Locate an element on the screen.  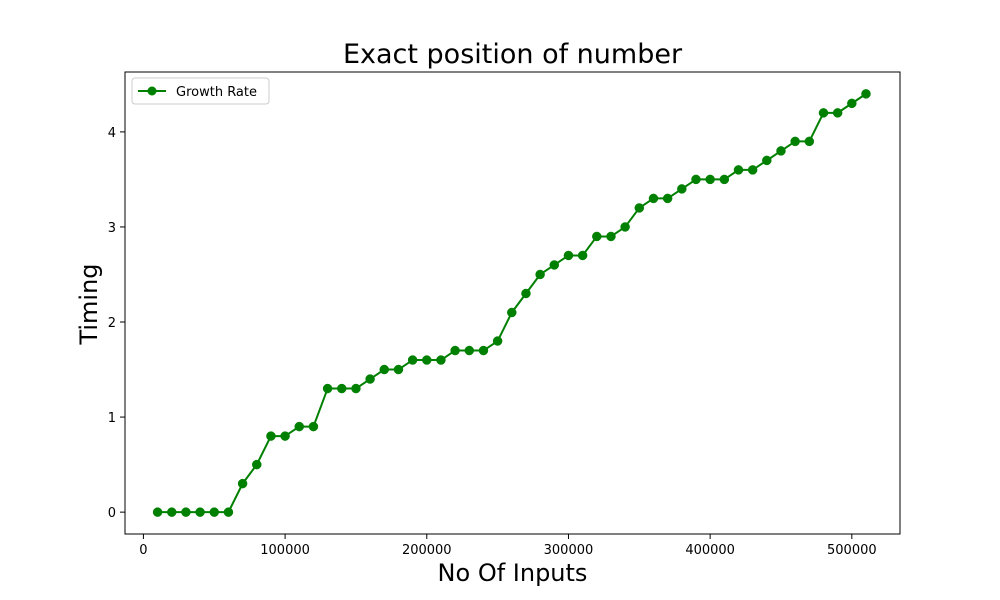
x-tick-label: 500000 is located at coordinates (852, 550).